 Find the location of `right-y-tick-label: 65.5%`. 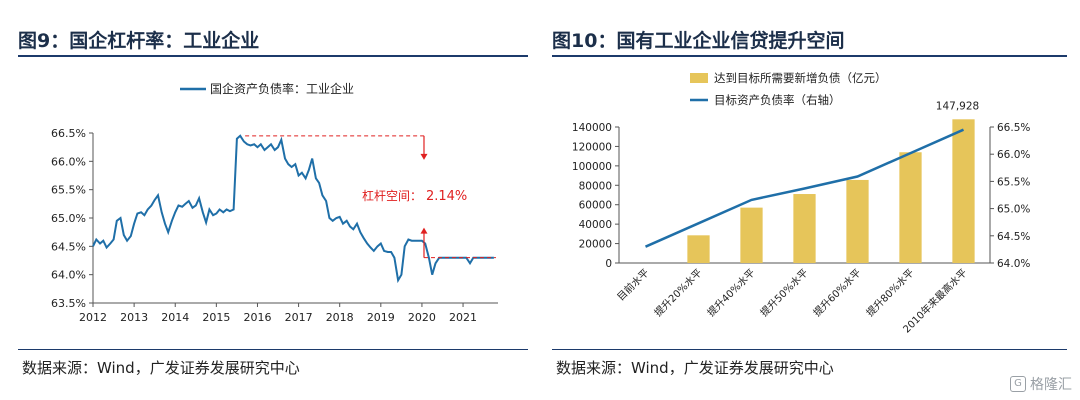

right-y-tick-label: 65.5% is located at coordinates (1013, 182).